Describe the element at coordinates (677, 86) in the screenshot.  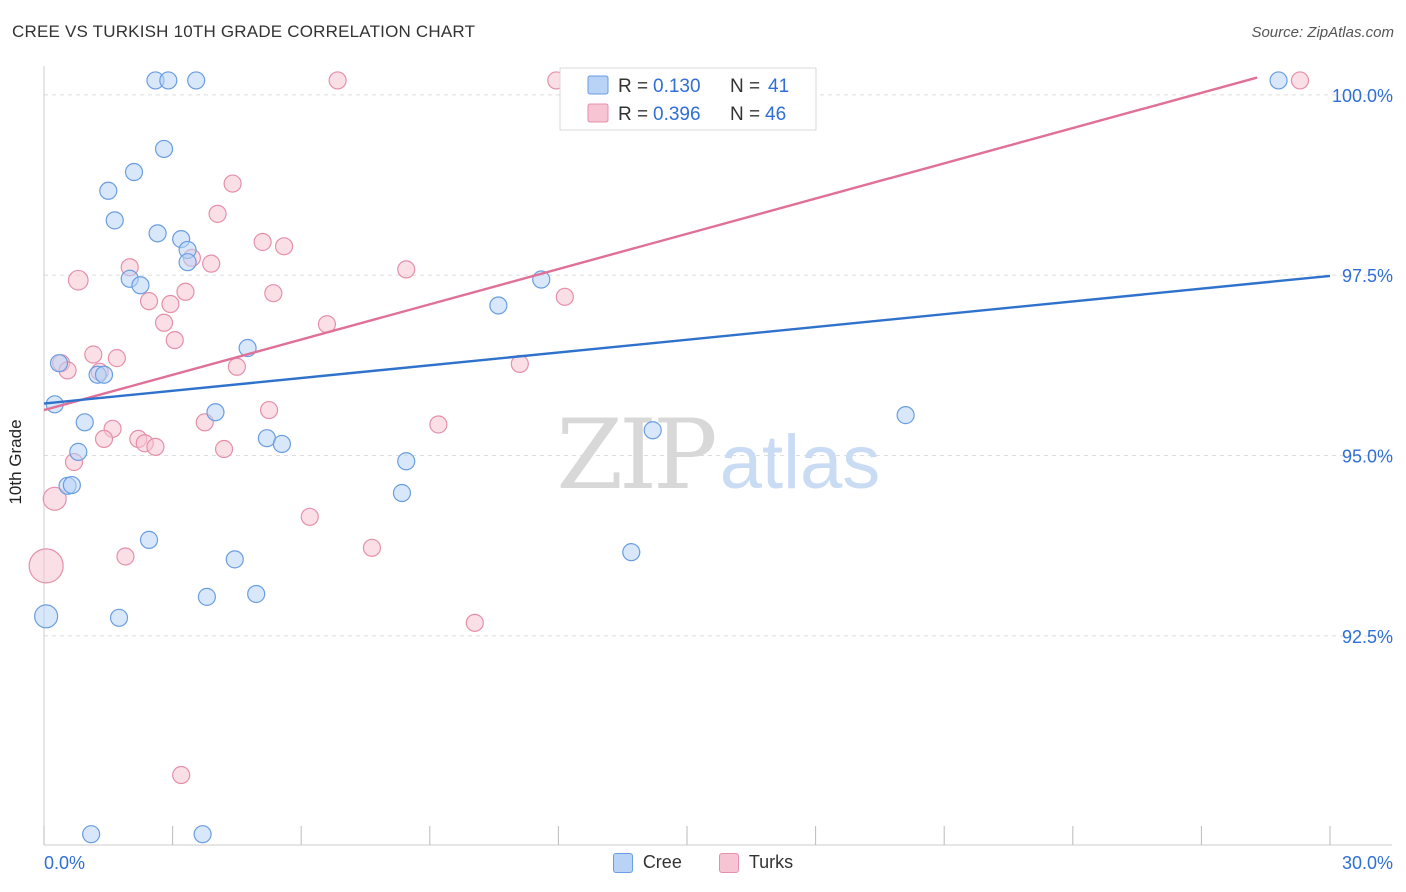
I see `legend-cree-r-value: 0.130` at that location.